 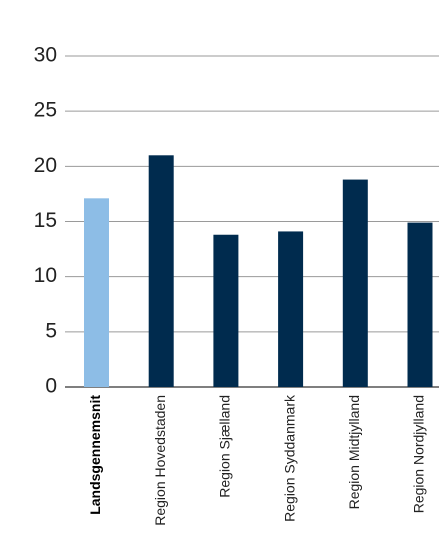 I want to click on x-tick-label: Region Hovedstaden, so click(x=160, y=460).